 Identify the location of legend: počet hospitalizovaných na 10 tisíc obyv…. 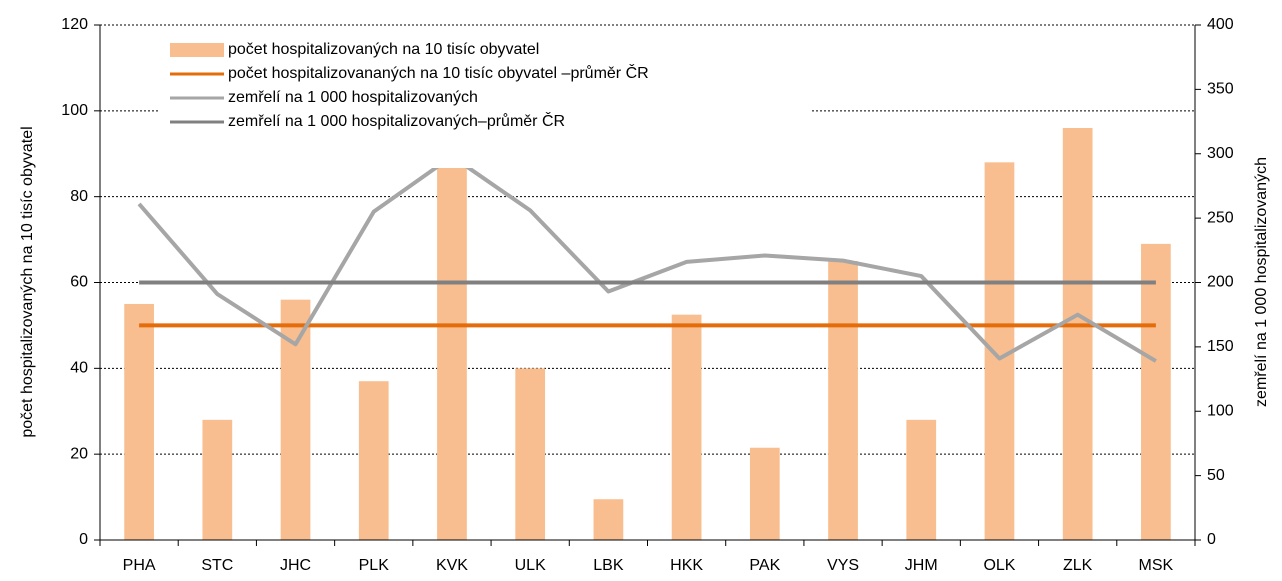
(485, 102).